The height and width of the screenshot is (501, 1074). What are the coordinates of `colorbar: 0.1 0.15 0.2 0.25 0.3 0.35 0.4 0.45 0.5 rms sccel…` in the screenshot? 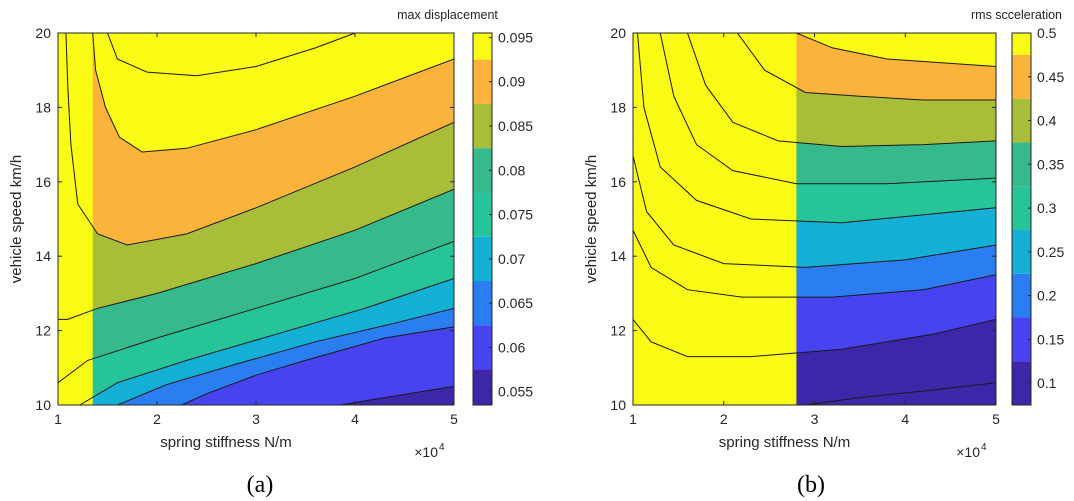 It's located at (1017, 207).